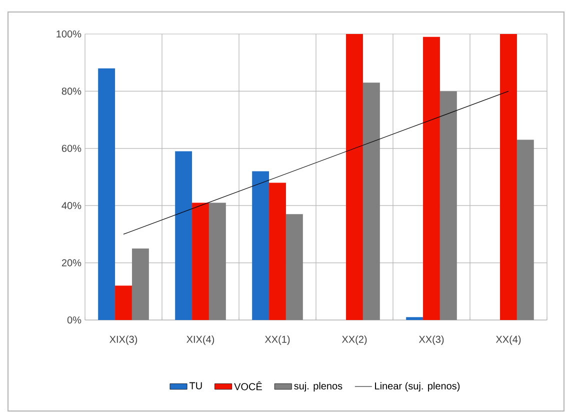 Image resolution: width=566 pixels, height=412 pixels. Describe the element at coordinates (69, 34) in the screenshot. I see `y-tick-label: 100%` at that location.